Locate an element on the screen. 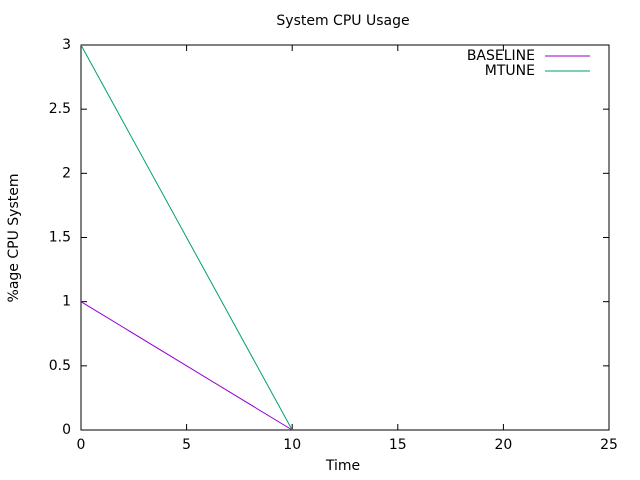  y-tick-label: 2 is located at coordinates (66, 173).